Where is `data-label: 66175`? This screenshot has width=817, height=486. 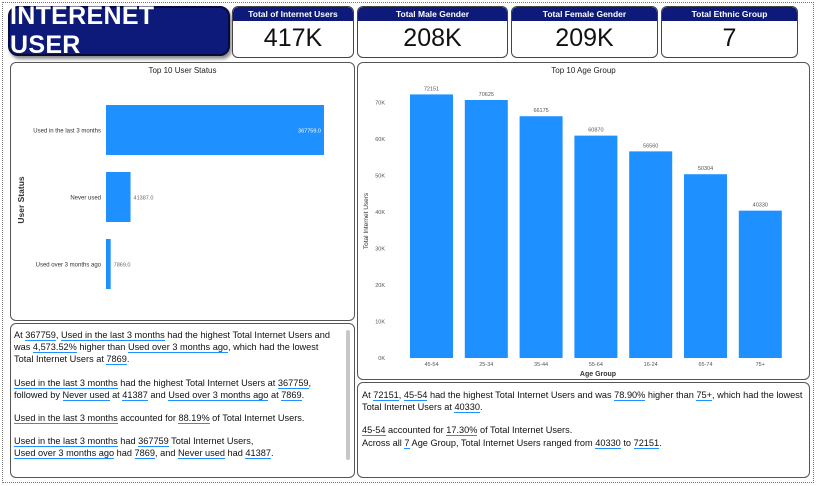
data-label: 66175 is located at coordinates (540, 111).